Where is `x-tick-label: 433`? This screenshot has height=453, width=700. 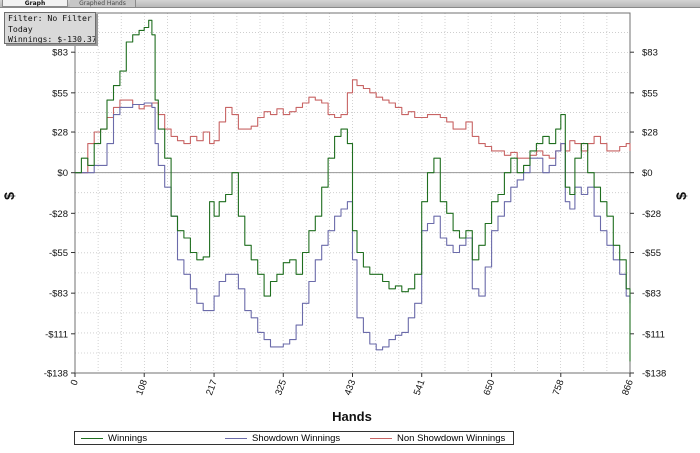 x-tick-label: 433 is located at coordinates (351, 387).